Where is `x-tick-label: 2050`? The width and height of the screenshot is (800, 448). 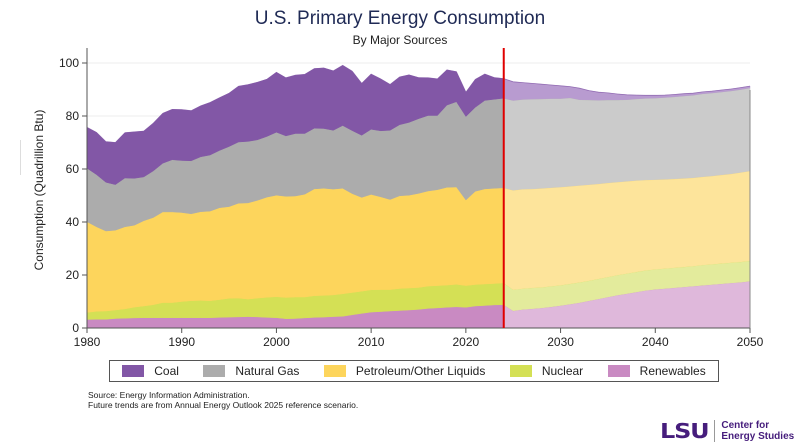 x-tick-label: 2050 is located at coordinates (750, 342).